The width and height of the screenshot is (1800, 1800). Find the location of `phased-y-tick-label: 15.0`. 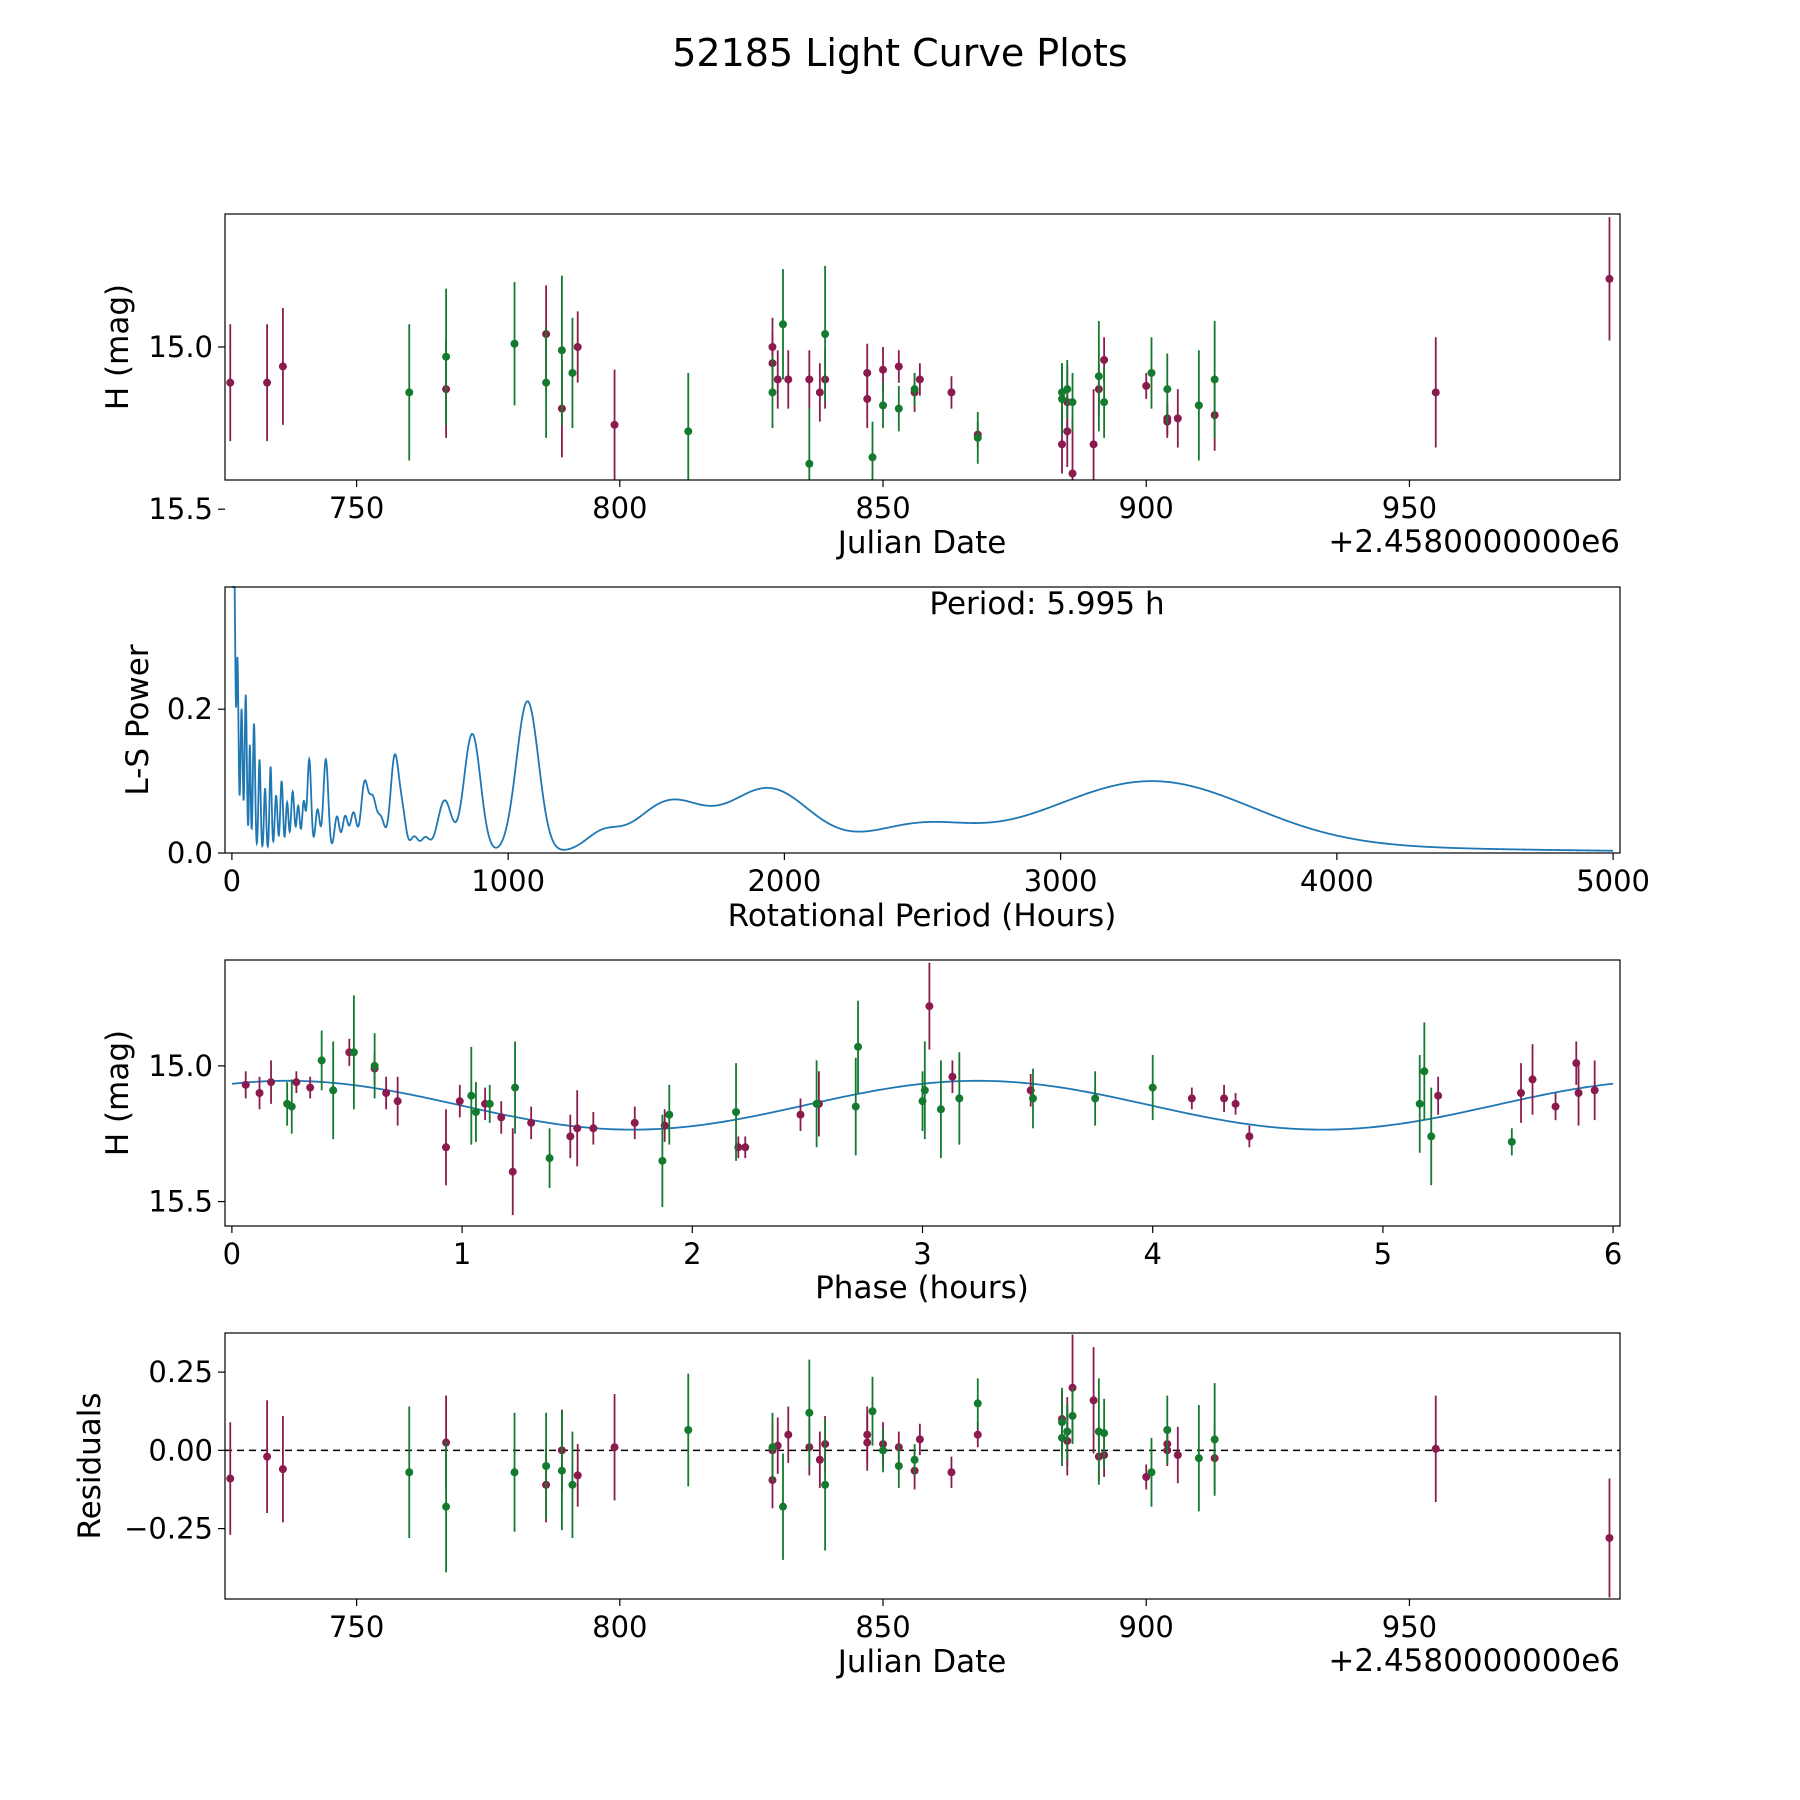

phased-y-tick-label: 15.0 is located at coordinates (180, 1066).